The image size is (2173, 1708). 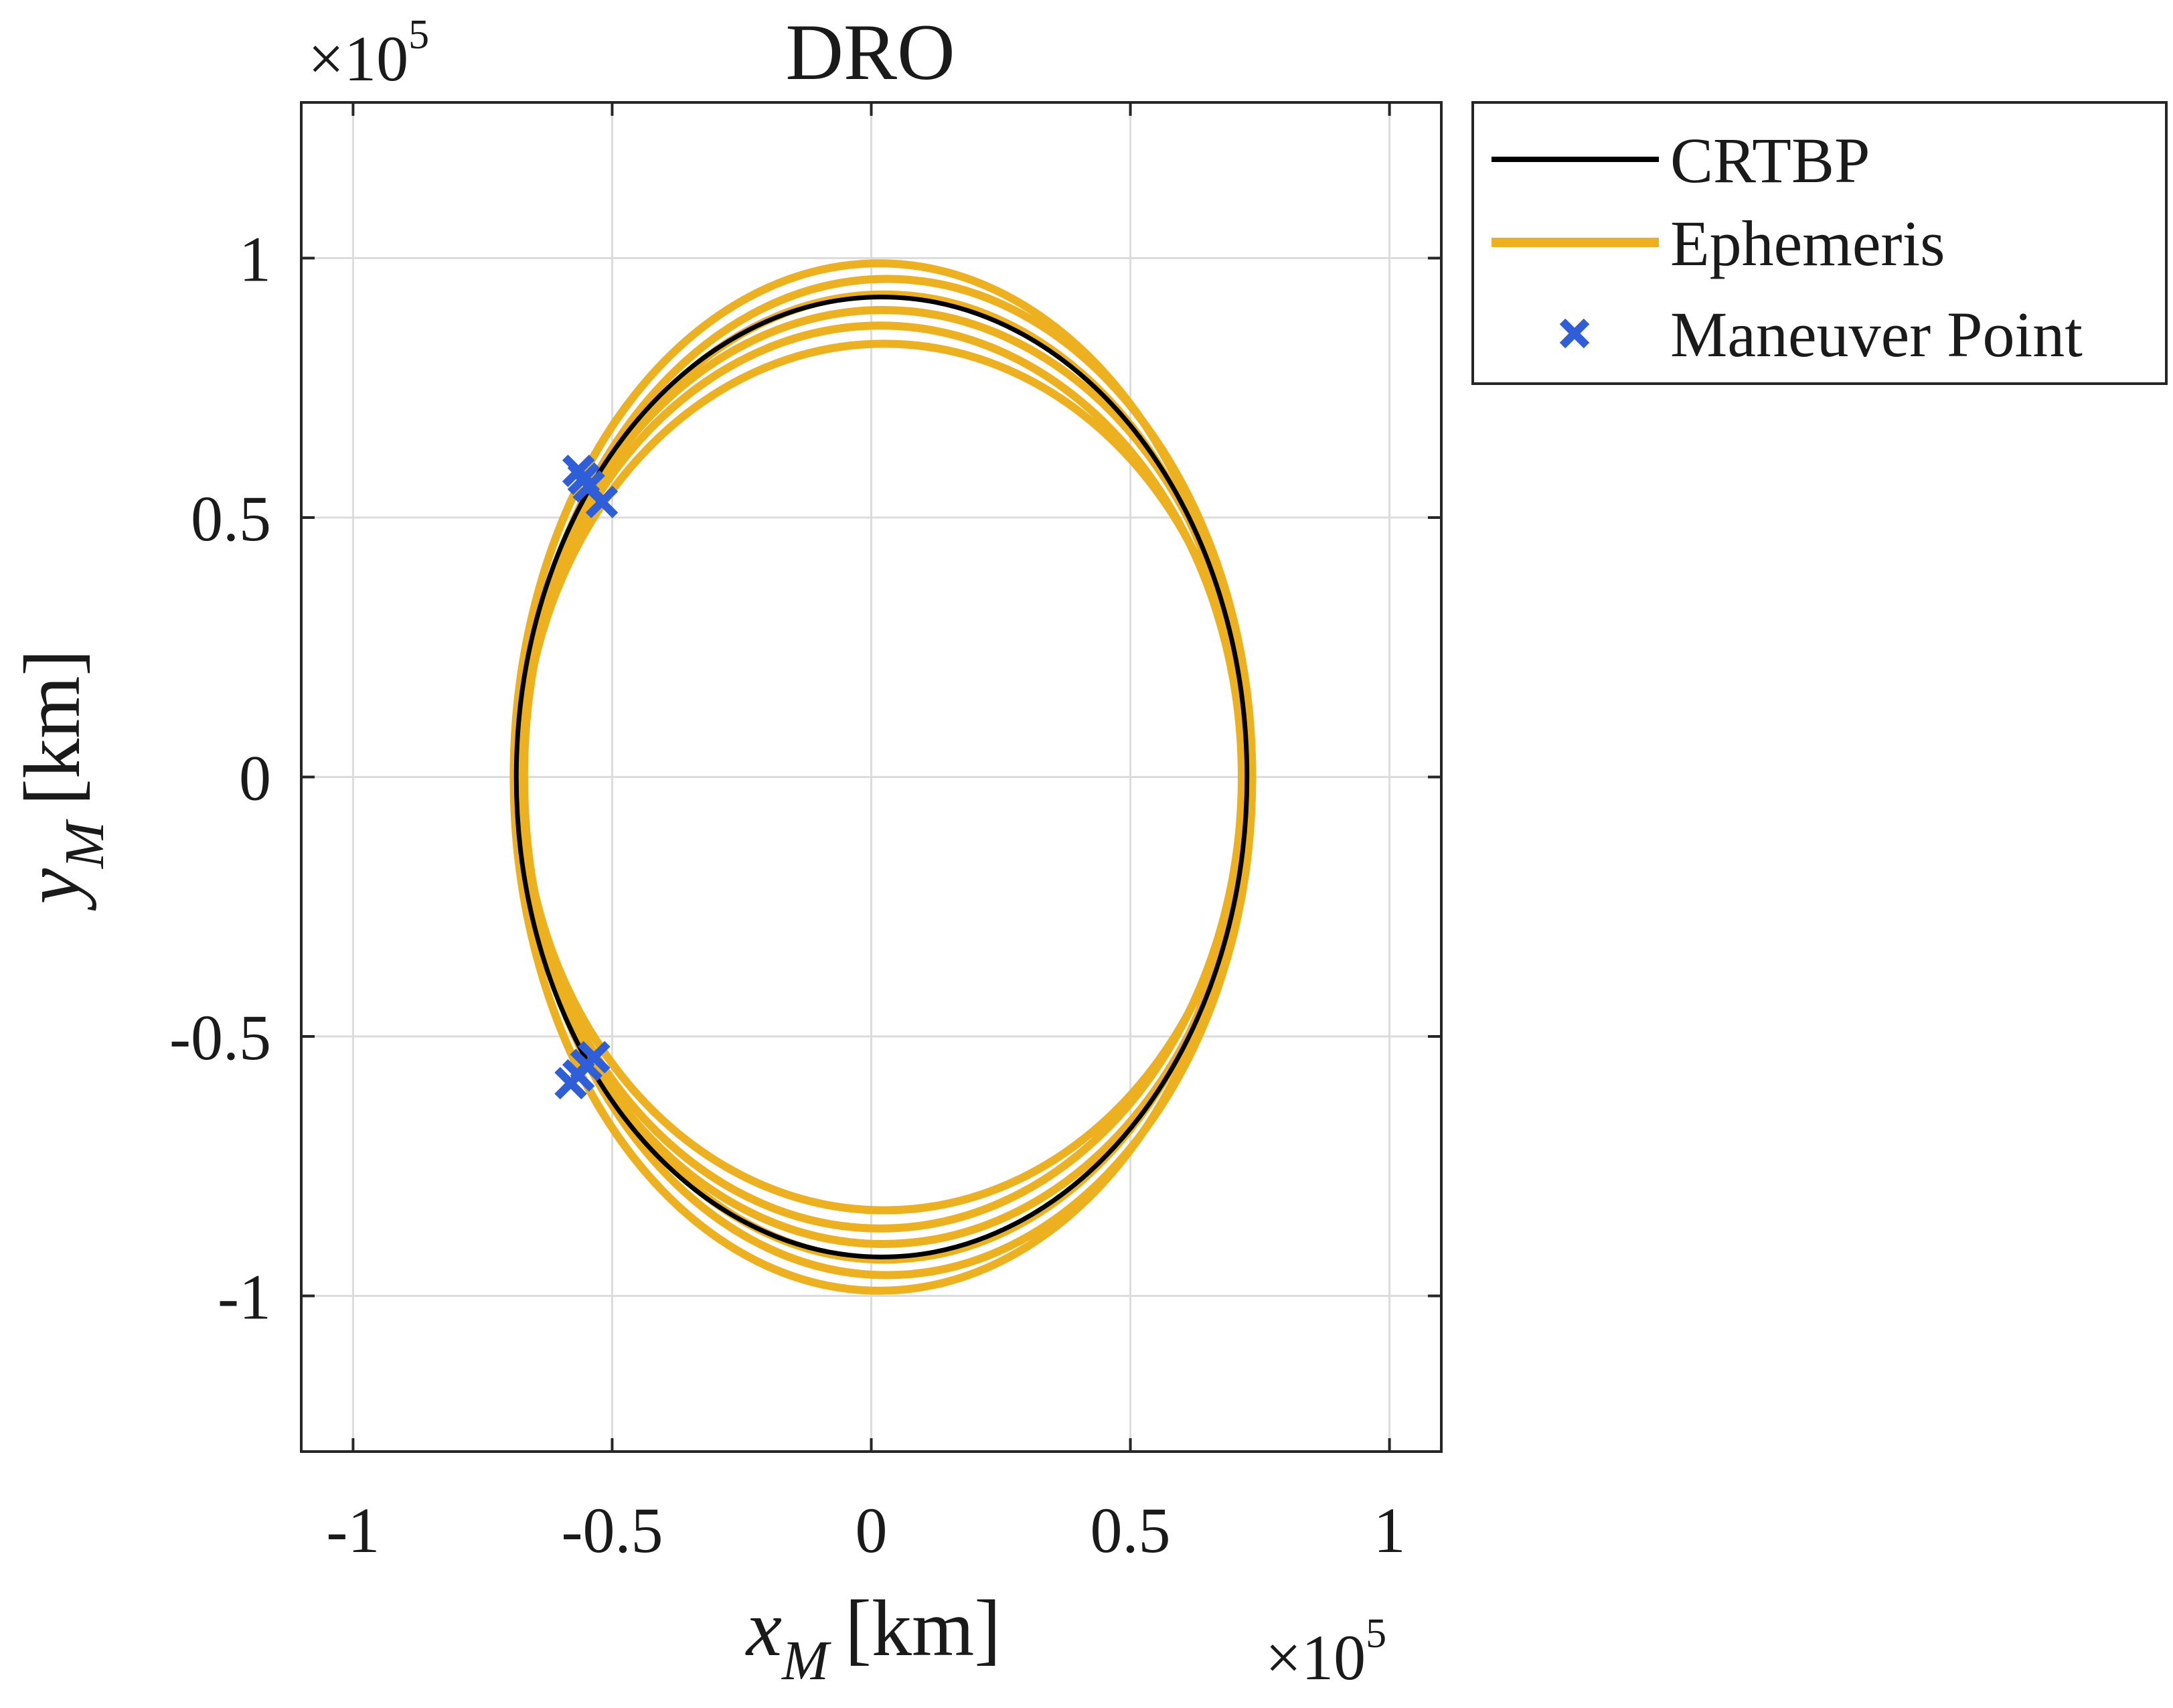 I want to click on x-exponent-label: ×10⁵, so click(x=1325, y=1652).